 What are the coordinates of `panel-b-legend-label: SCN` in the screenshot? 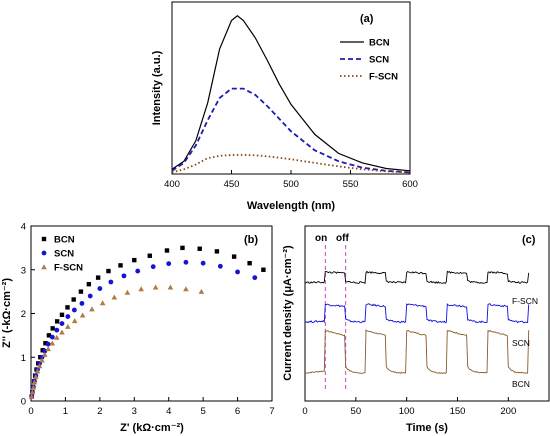 It's located at (64, 254).